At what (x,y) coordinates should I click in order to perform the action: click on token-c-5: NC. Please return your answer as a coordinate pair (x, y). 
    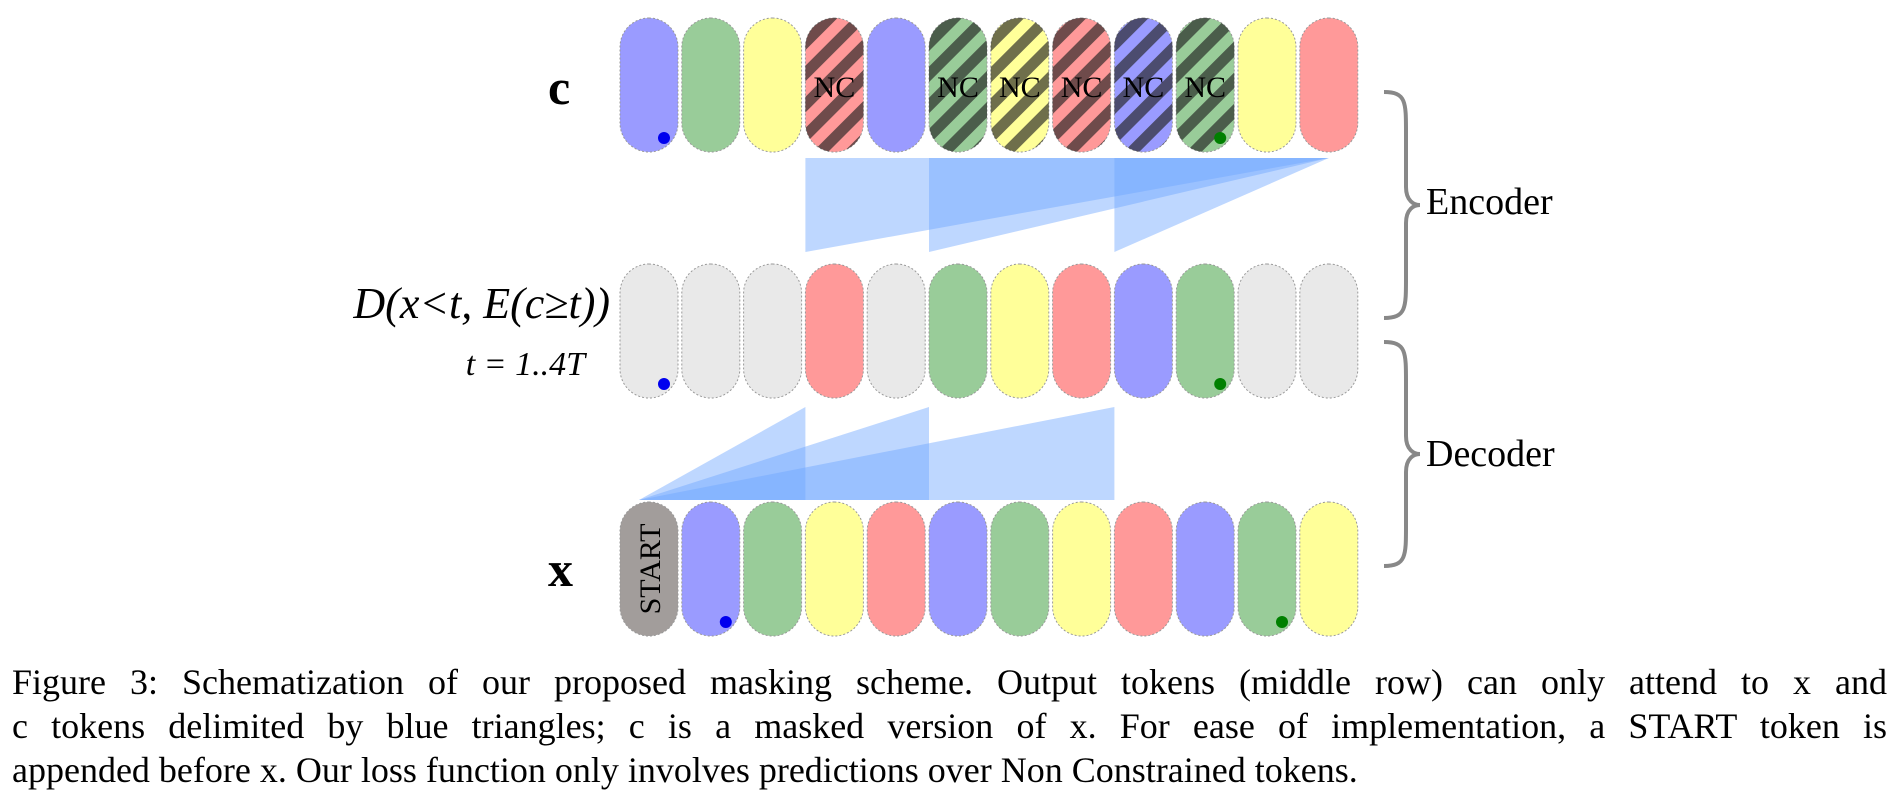
    Looking at the image, I should click on (958, 85).